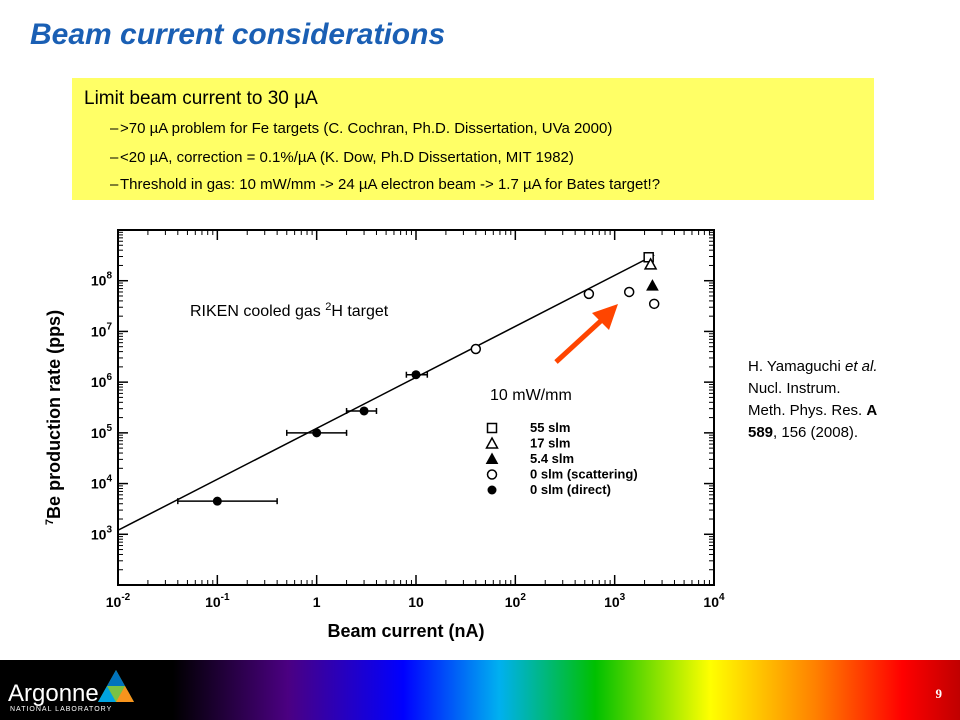  I want to click on ref-journal-2: Meth. Phys. Res., so click(807, 410).